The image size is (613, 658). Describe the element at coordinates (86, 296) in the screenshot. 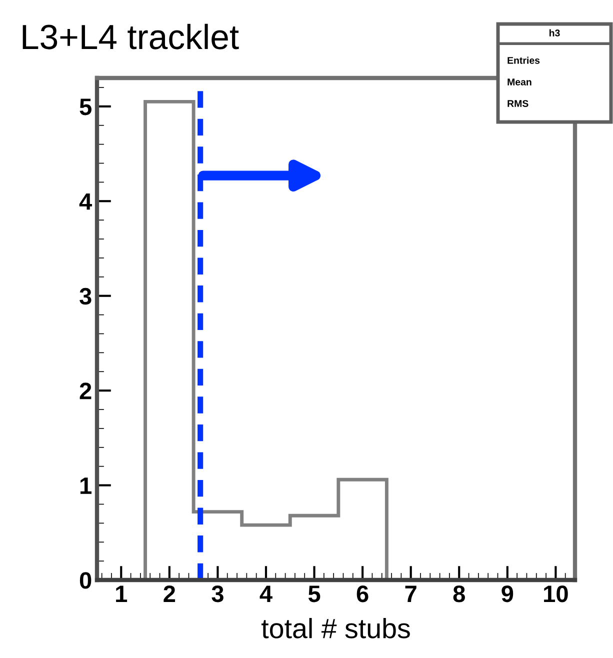

I see `y-tick-label: 3` at that location.